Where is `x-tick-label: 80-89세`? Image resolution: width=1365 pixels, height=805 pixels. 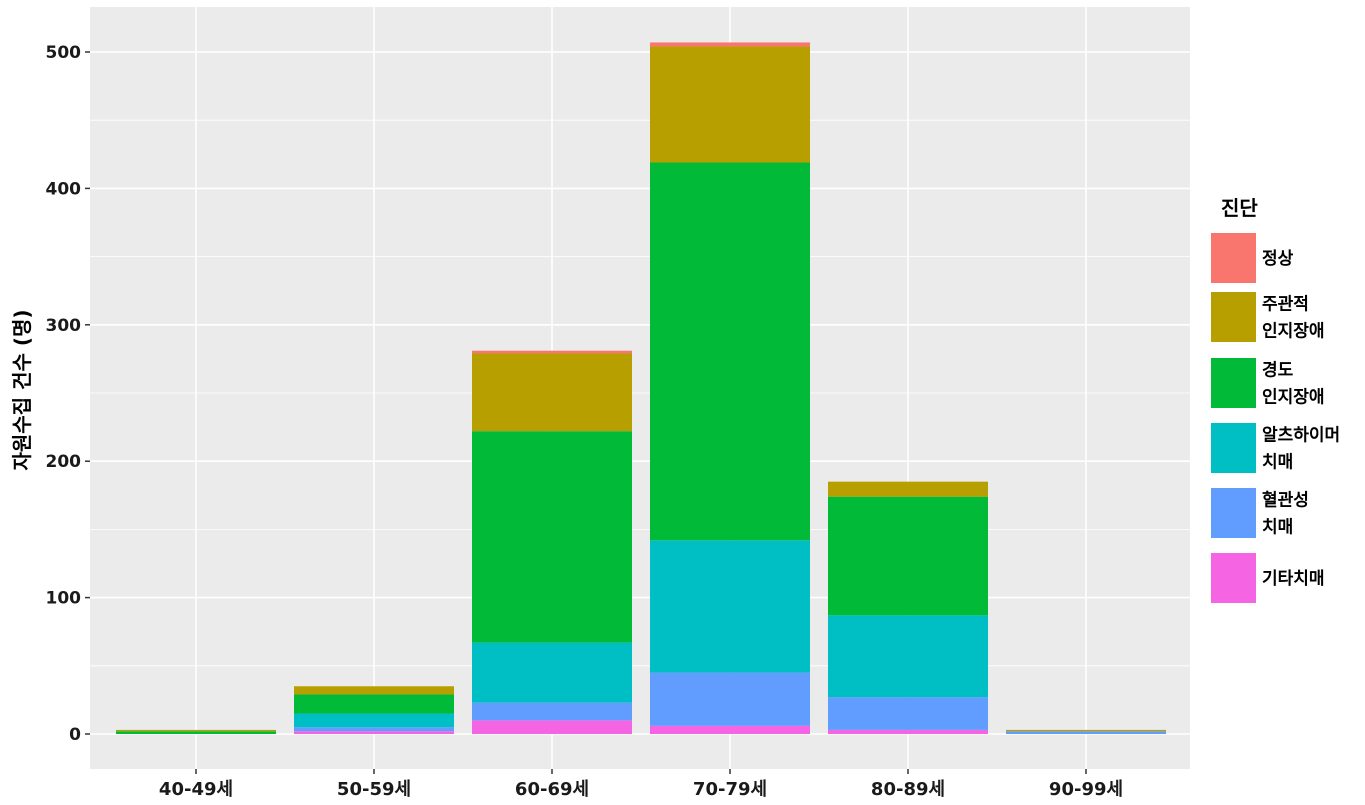 x-tick-label: 80-89세 is located at coordinates (908, 789).